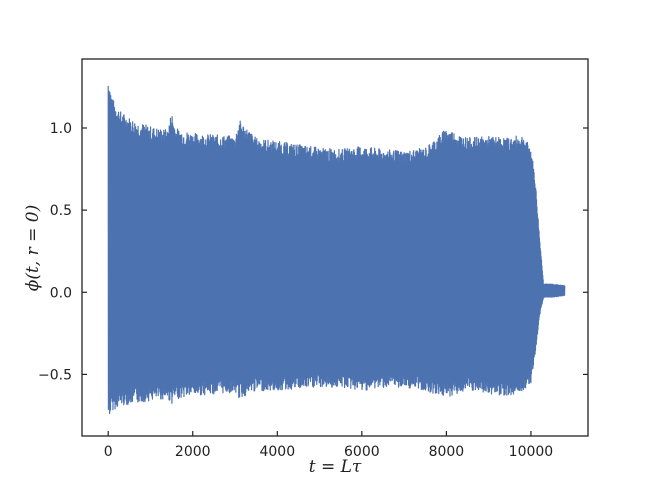  What do you see at coordinates (61, 129) in the screenshot?
I see `y-tick-label: 1.0` at bounding box center [61, 129].